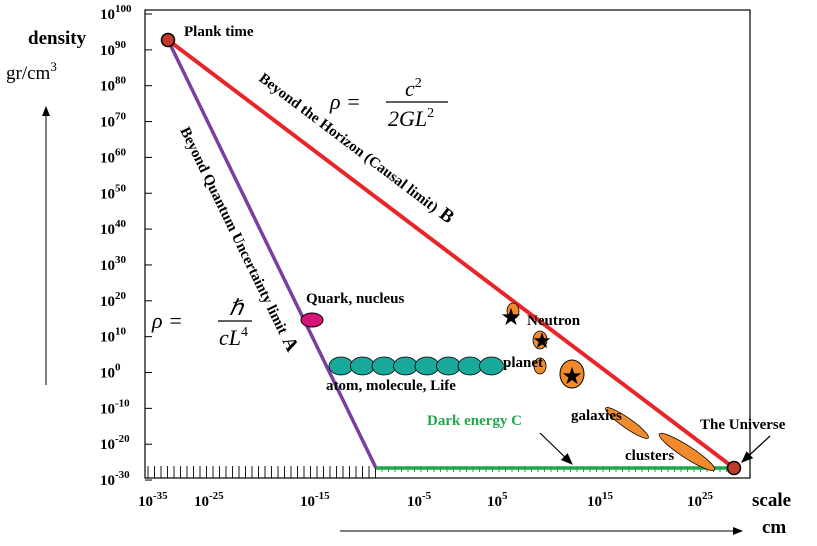 The image size is (817, 546). I want to click on planet-label: planet, so click(523, 363).